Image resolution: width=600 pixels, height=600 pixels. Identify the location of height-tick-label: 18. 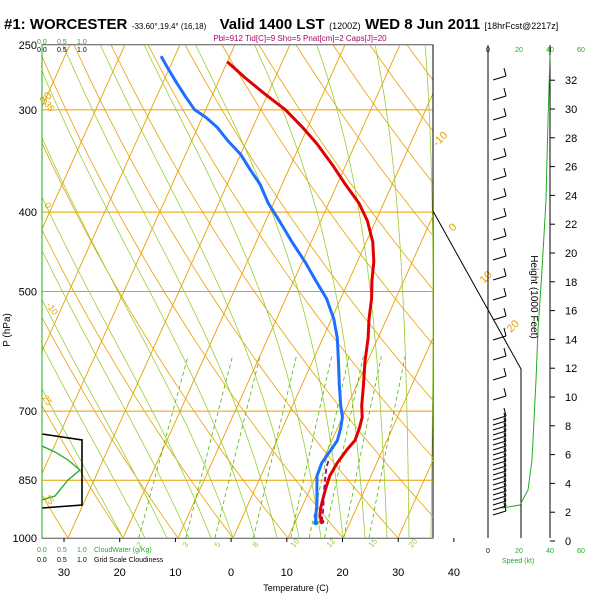
(571, 283).